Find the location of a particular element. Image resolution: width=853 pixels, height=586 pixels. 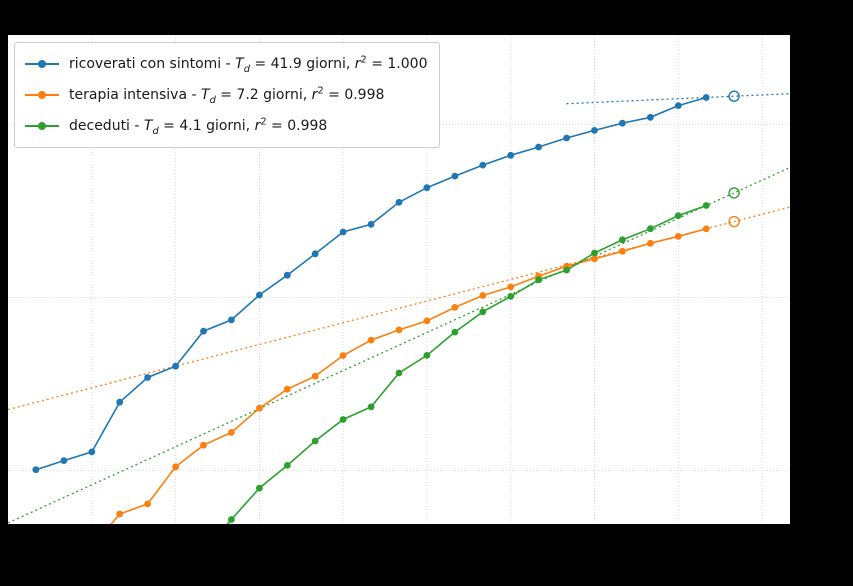

prediction-marker-terapia-intensiva is located at coordinates (734, 221).